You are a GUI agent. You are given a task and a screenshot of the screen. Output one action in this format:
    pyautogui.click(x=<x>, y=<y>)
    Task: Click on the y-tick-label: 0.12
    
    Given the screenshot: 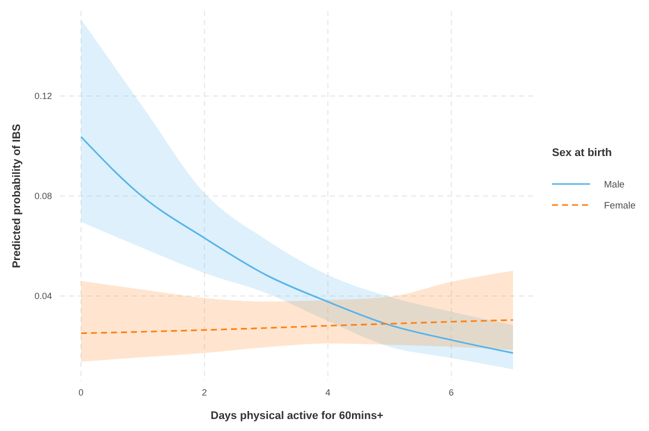 What is the action you would take?
    pyautogui.click(x=43, y=95)
    